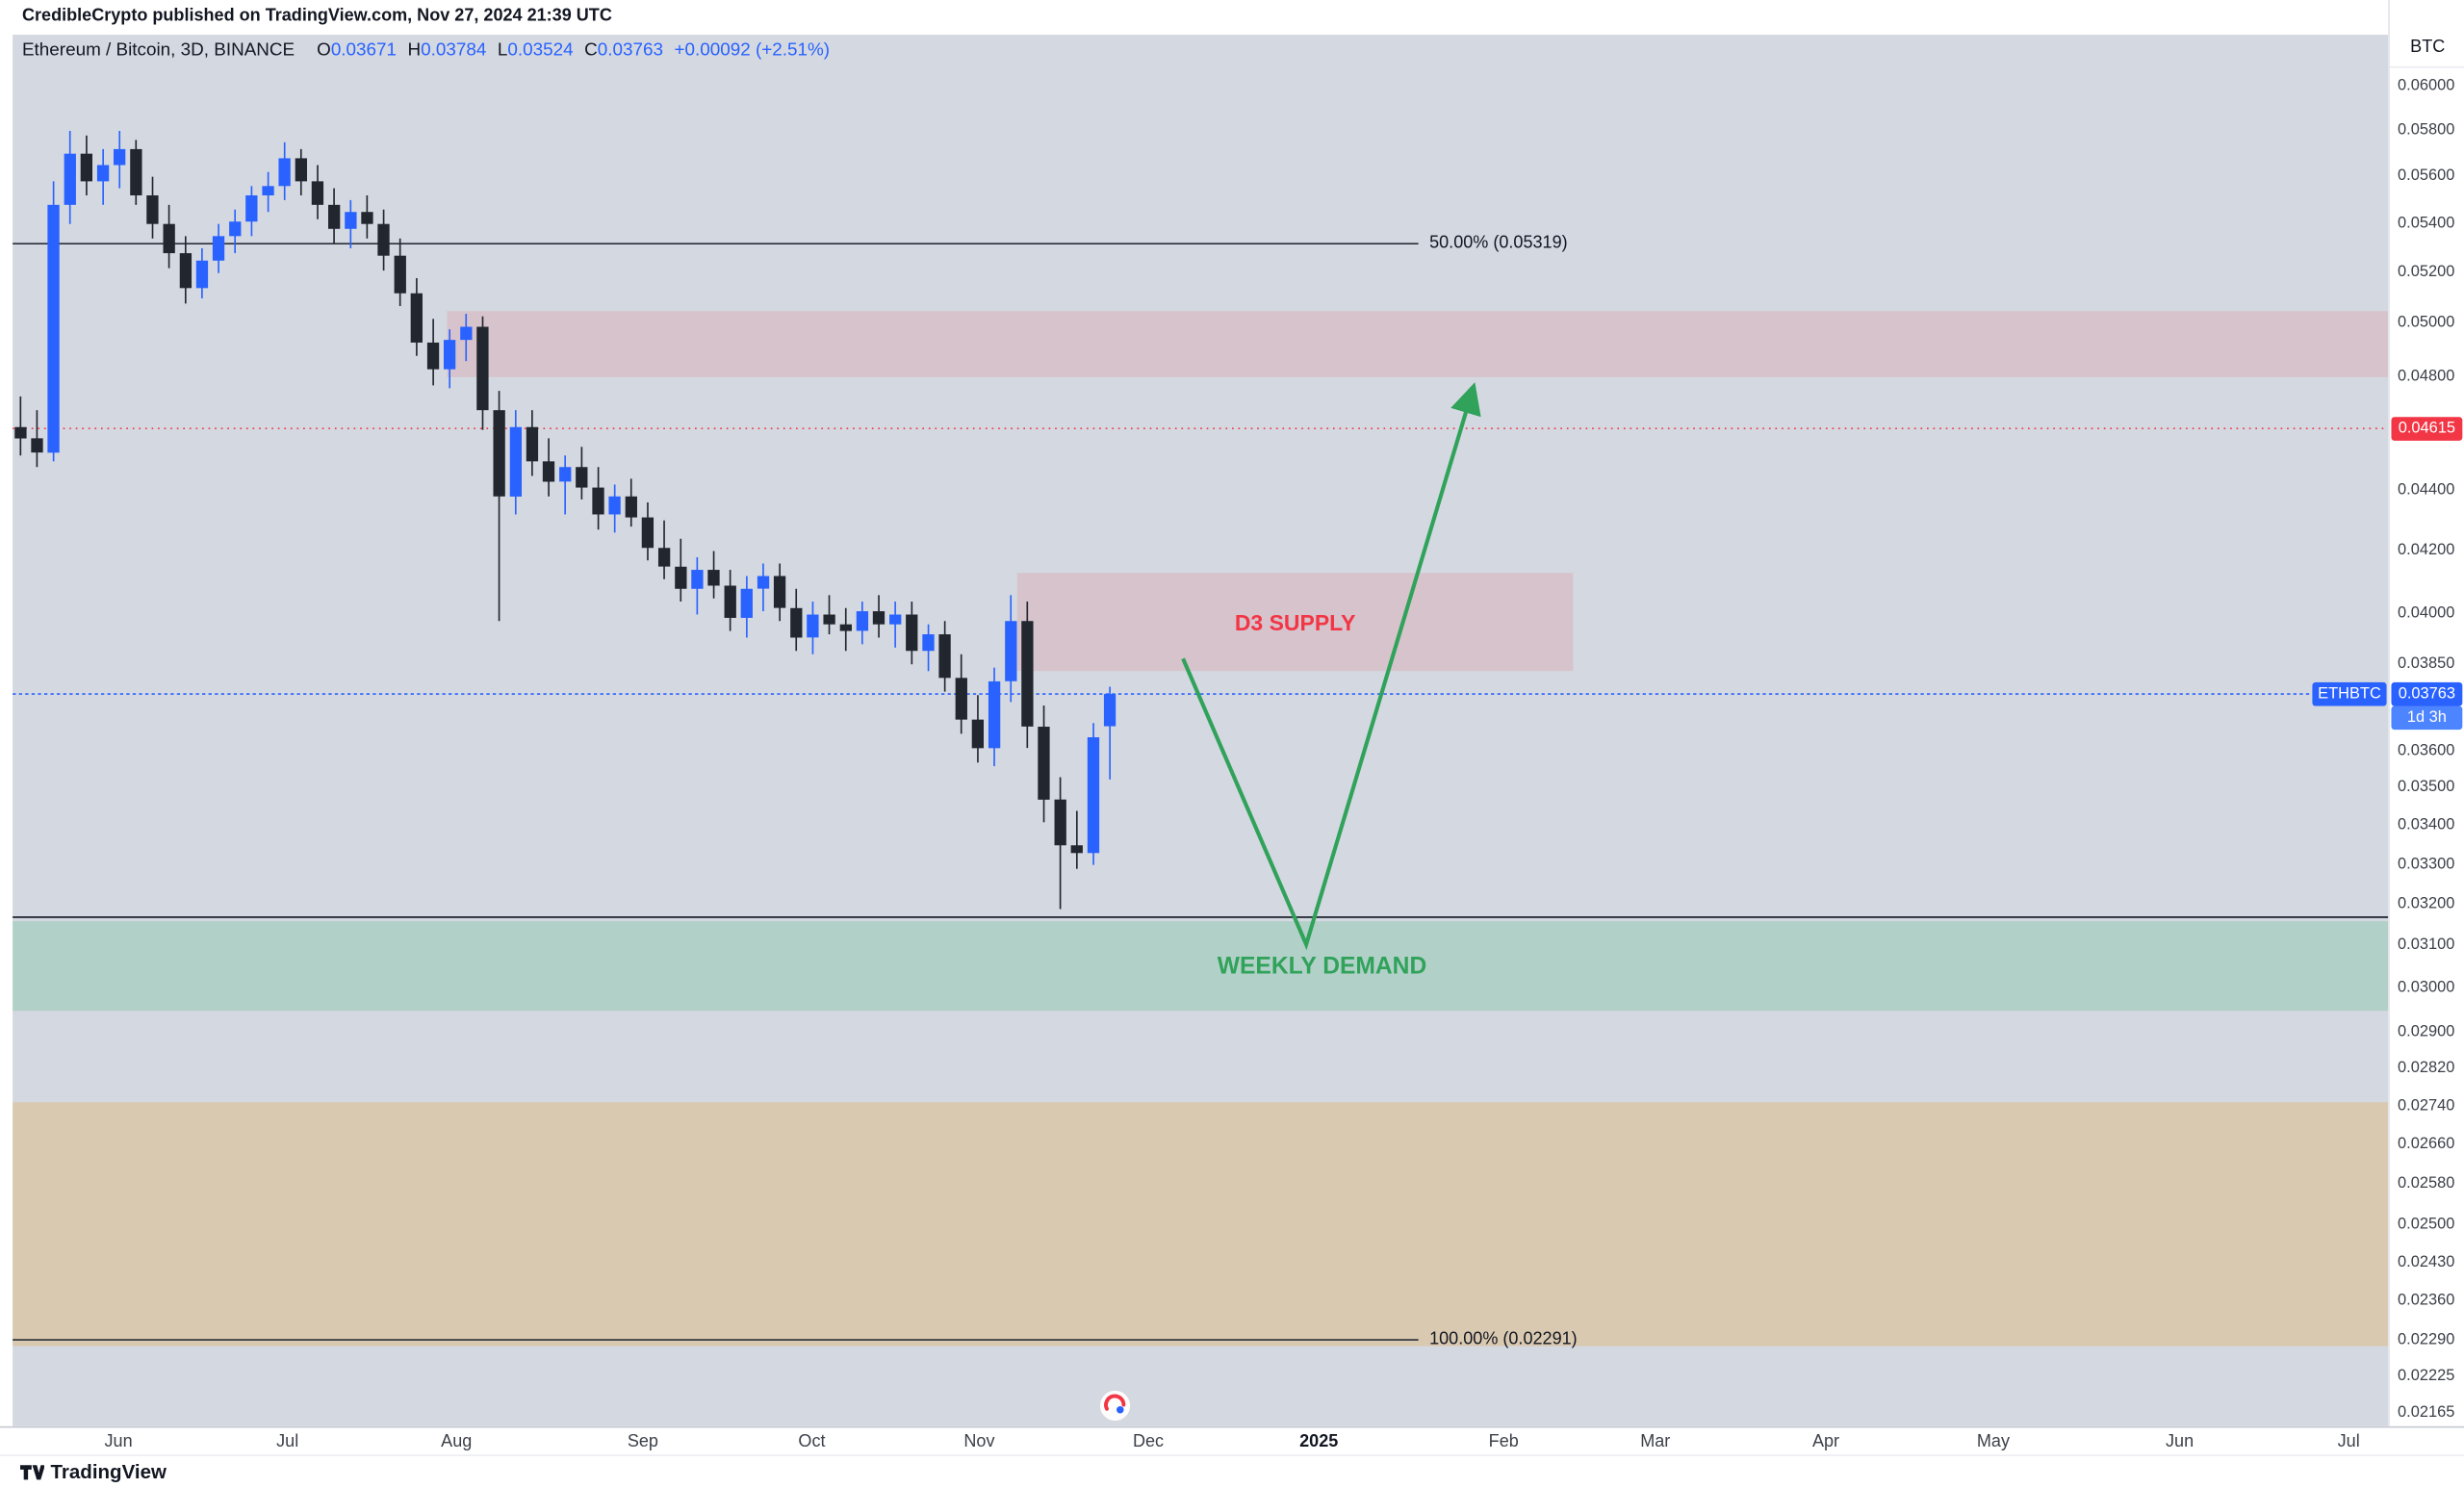 This screenshot has height=1488, width=2464. I want to click on legend-high-label: H, so click(414, 50).